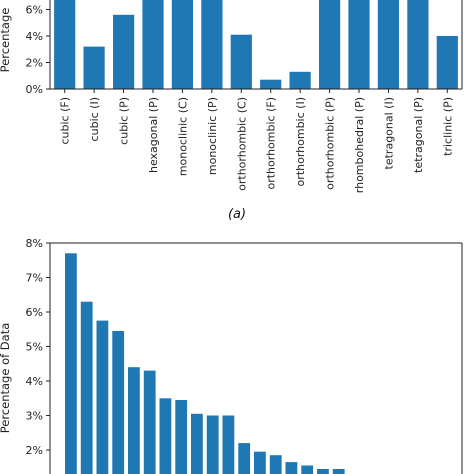  I want to click on chart-a-y-axis: 0% 2% 4% 6%, so click(38, 50).